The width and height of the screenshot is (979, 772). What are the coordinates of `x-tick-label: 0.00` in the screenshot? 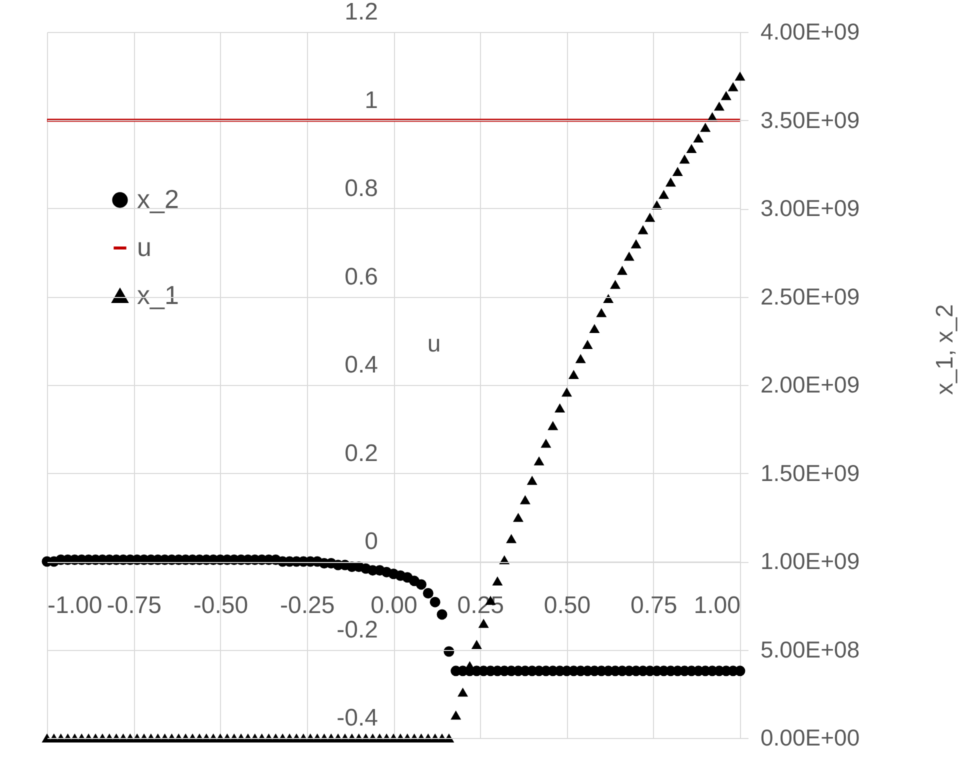 It's located at (394, 605).